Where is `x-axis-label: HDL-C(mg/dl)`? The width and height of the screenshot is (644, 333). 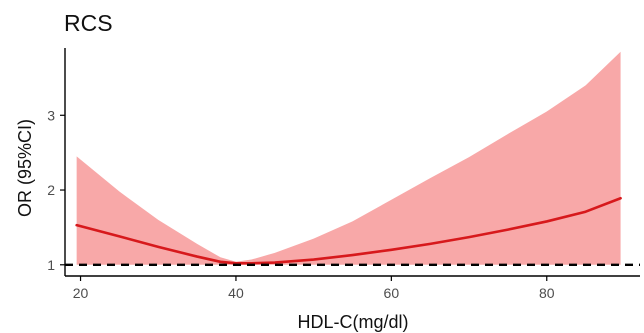
x-axis-label: HDL-C(mg/dl) is located at coordinates (352, 322).